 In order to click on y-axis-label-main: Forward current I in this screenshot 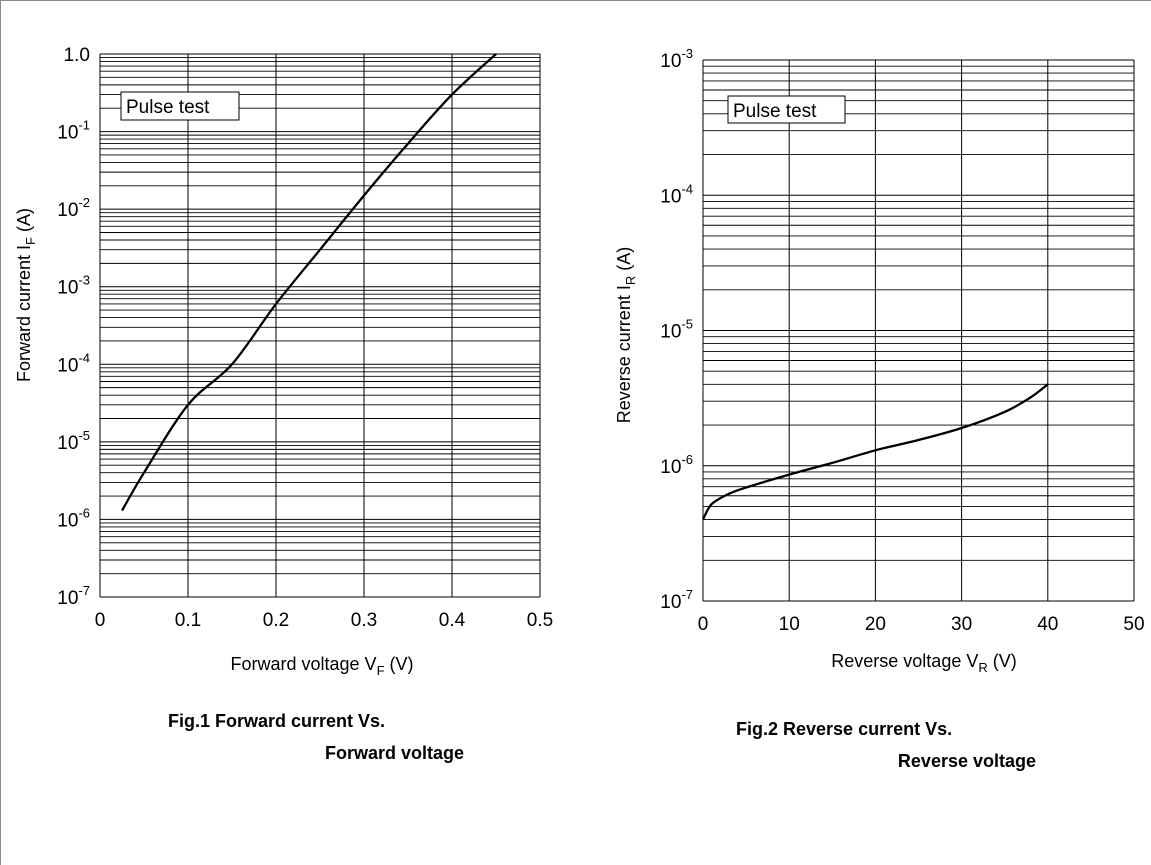, I will do `click(24, 313)`.